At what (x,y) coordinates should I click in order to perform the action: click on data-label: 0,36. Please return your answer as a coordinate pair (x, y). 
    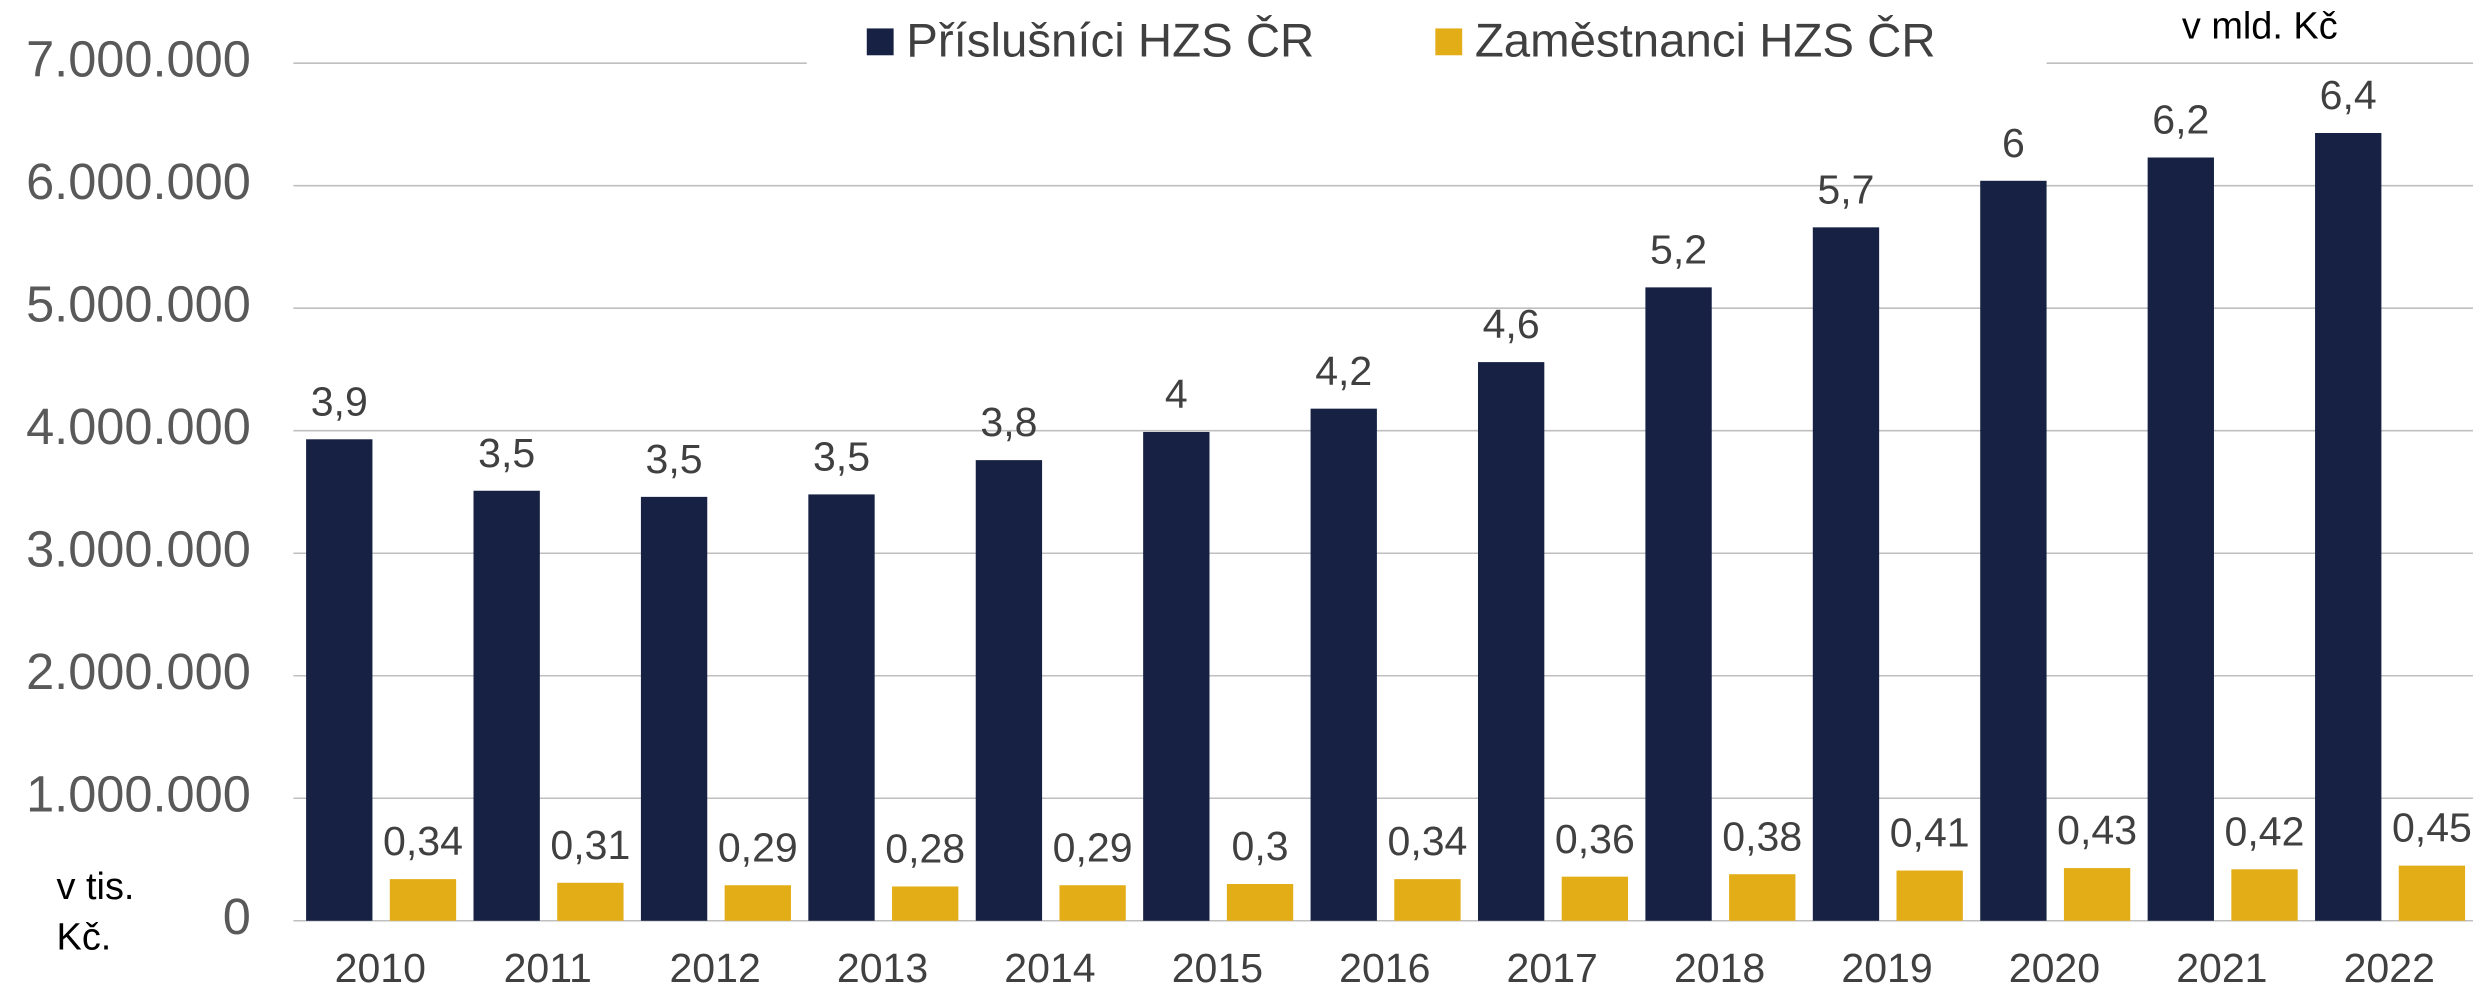
    Looking at the image, I should click on (1595, 839).